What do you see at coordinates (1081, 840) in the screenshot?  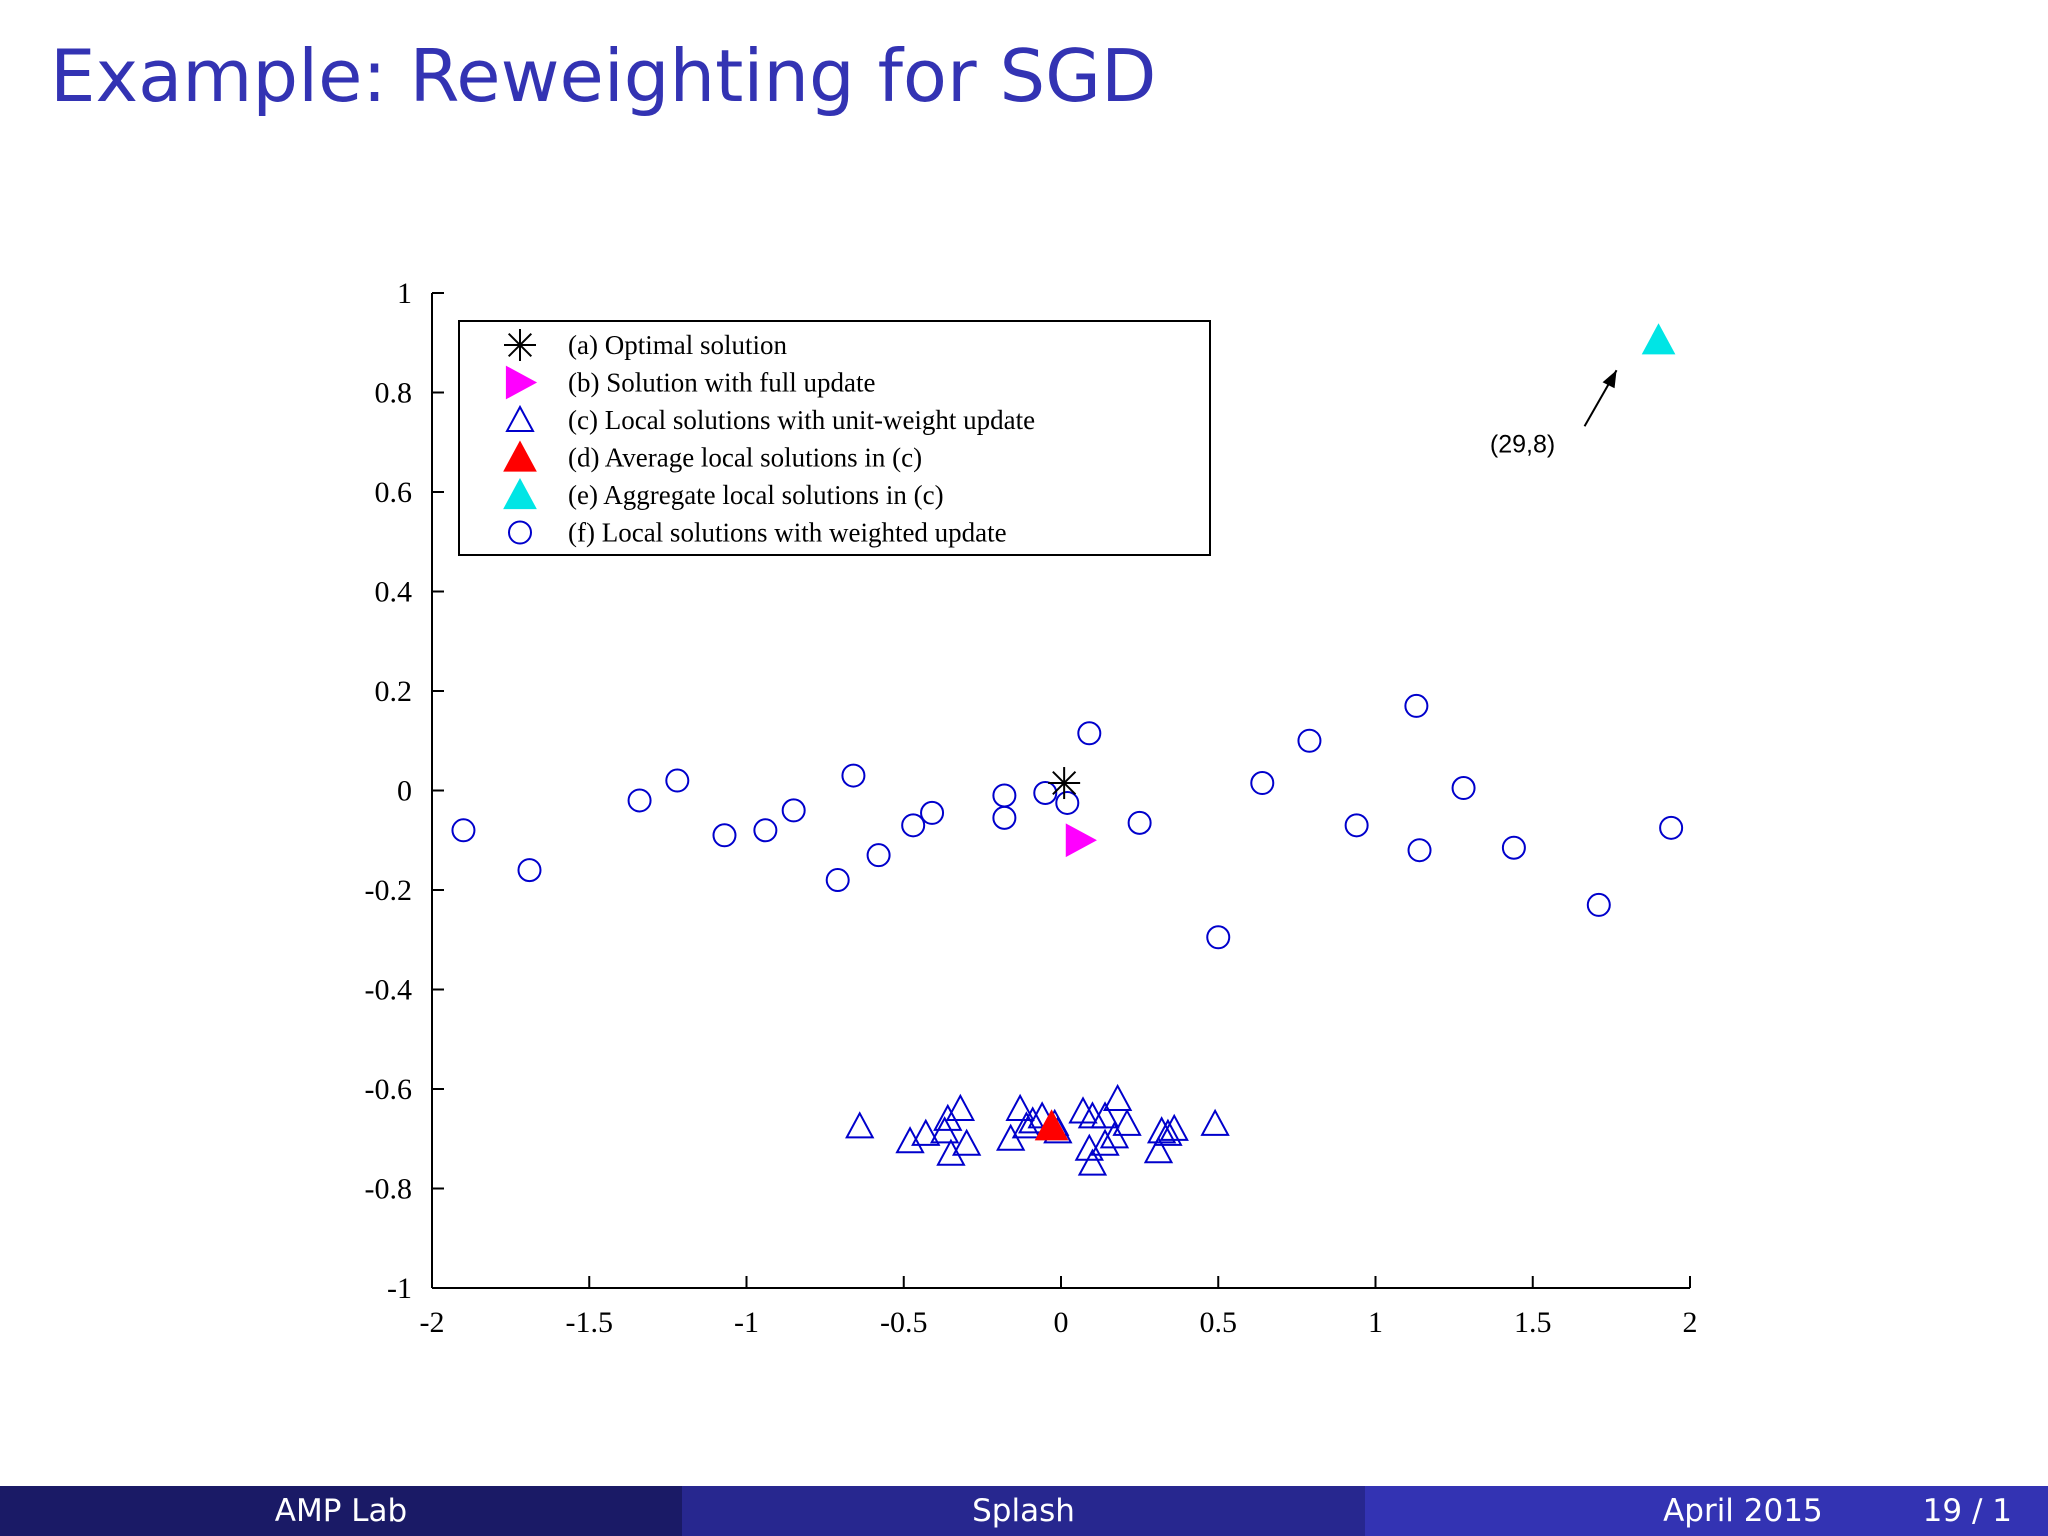 I see `full-update-point` at bounding box center [1081, 840].